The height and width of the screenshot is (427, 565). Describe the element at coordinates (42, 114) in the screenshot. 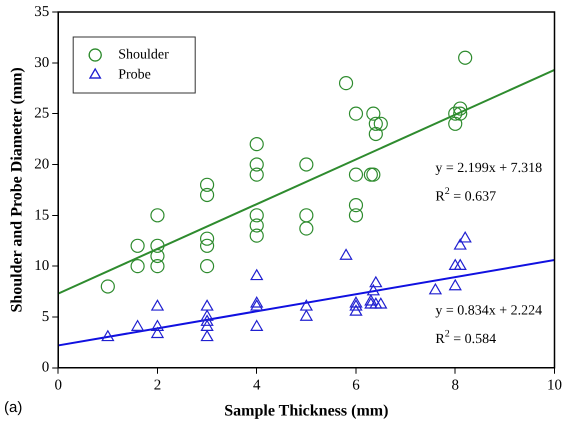

I see `y-tick-label: 25` at that location.